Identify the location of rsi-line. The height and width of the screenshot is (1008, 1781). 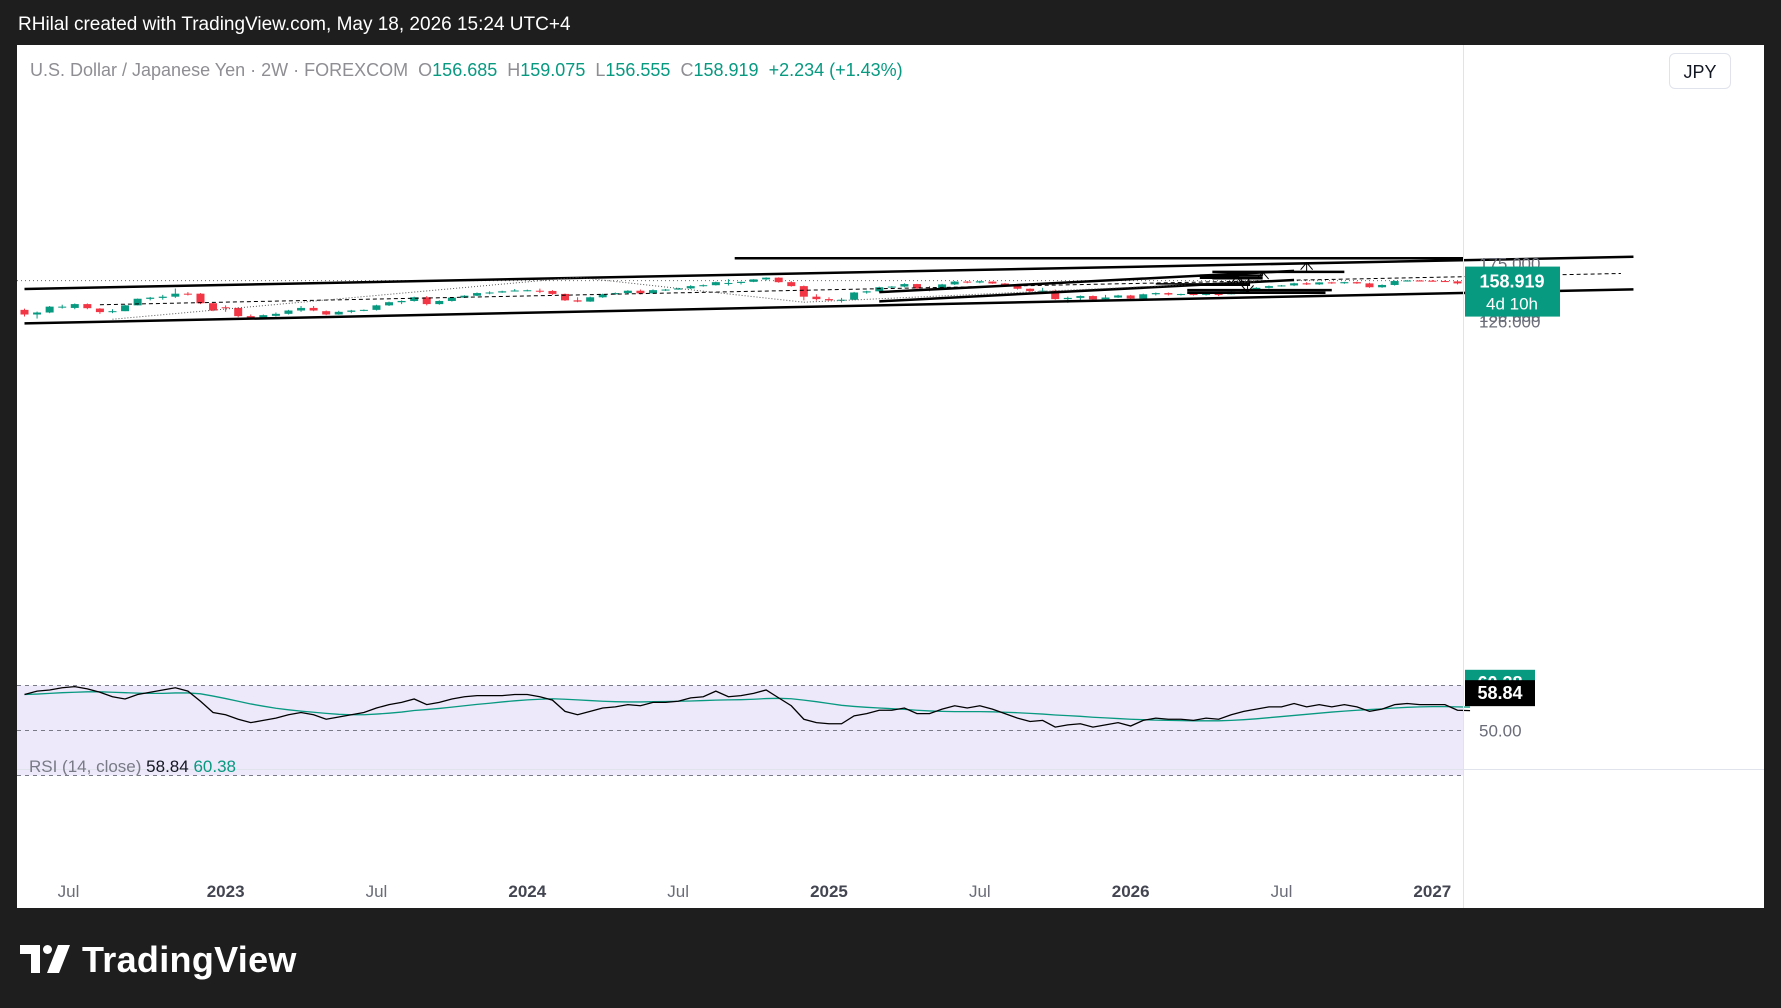
(747, 706).